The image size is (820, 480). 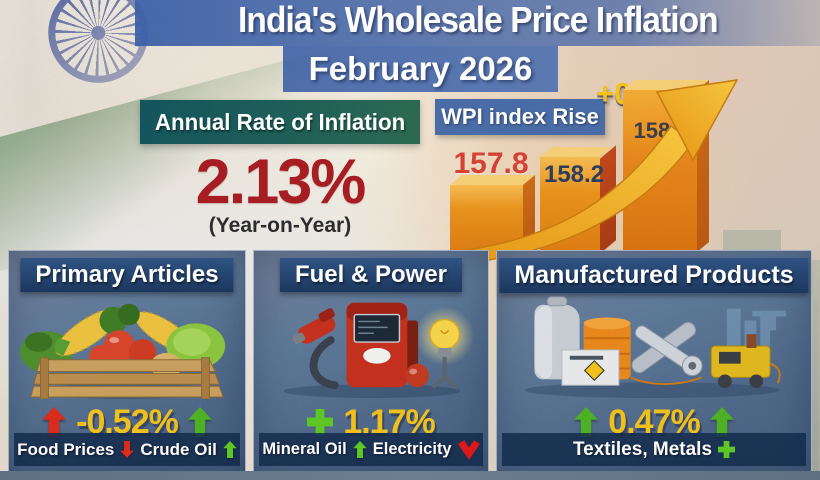 What do you see at coordinates (371, 449) in the screenshot?
I see `fuel-power-sublabel: Mineral Oil Electricity` at bounding box center [371, 449].